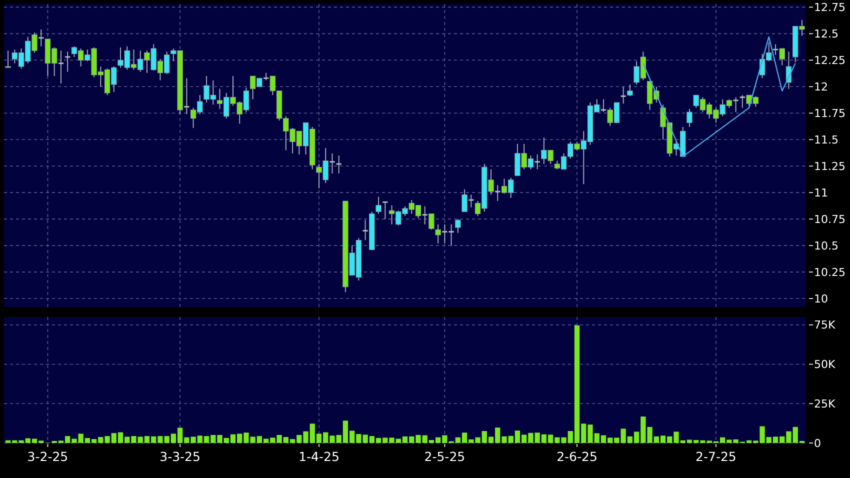 This screenshot has width=850, height=478. What do you see at coordinates (821, 193) in the screenshot?
I see `y-tick-label: 11` at bounding box center [821, 193].